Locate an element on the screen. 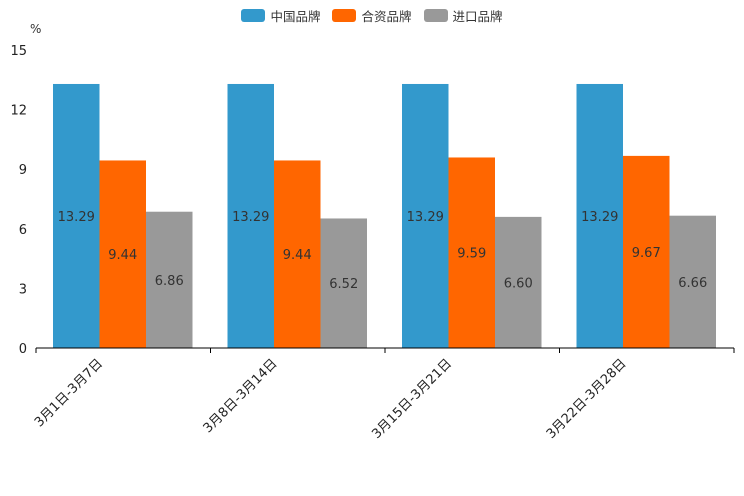 This screenshot has width=744, height=496. bar-value-label: 6.86 is located at coordinates (169, 281).